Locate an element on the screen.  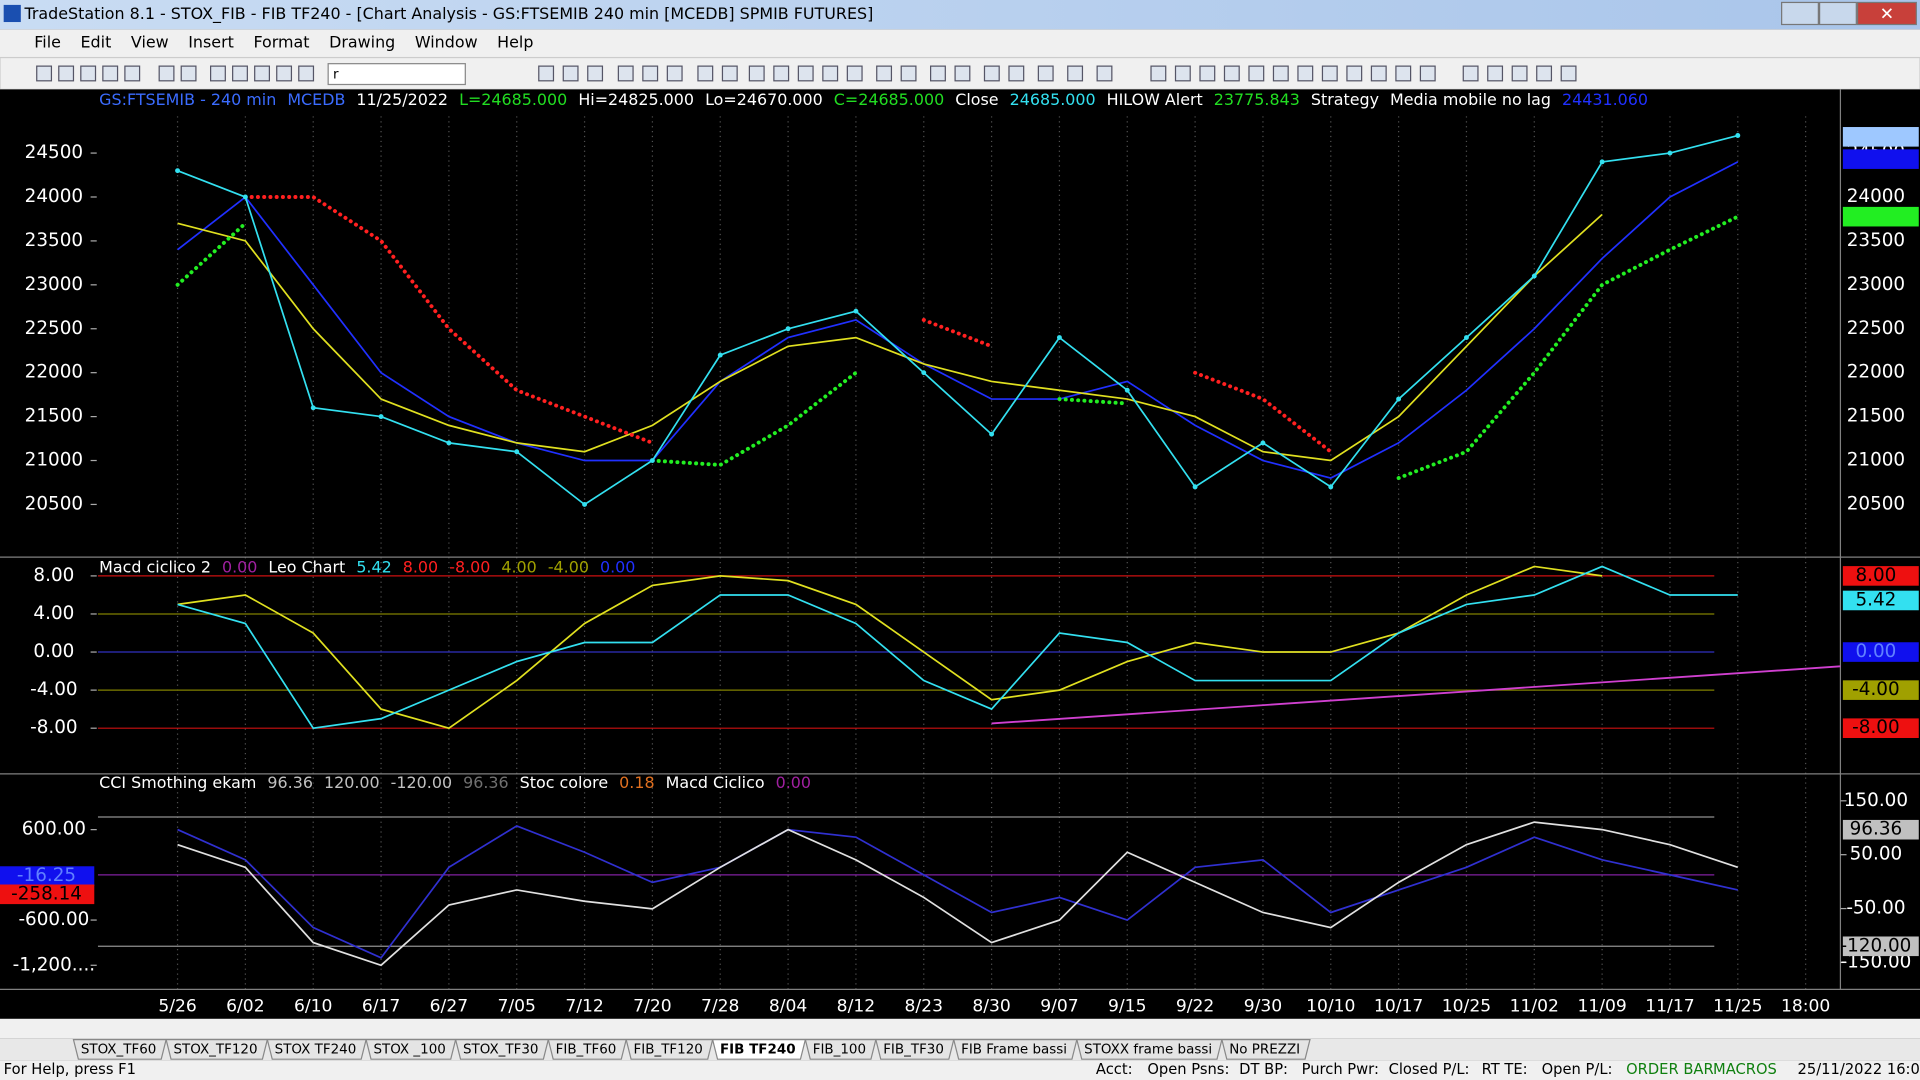
close-button is located at coordinates (1886, 13).